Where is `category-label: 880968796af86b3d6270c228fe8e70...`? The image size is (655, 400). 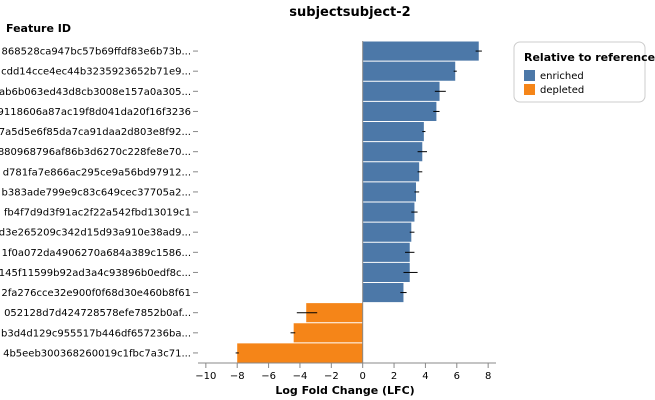
category-label: 880968796af86b3d6270c228fe8e70... is located at coordinates (95, 152).